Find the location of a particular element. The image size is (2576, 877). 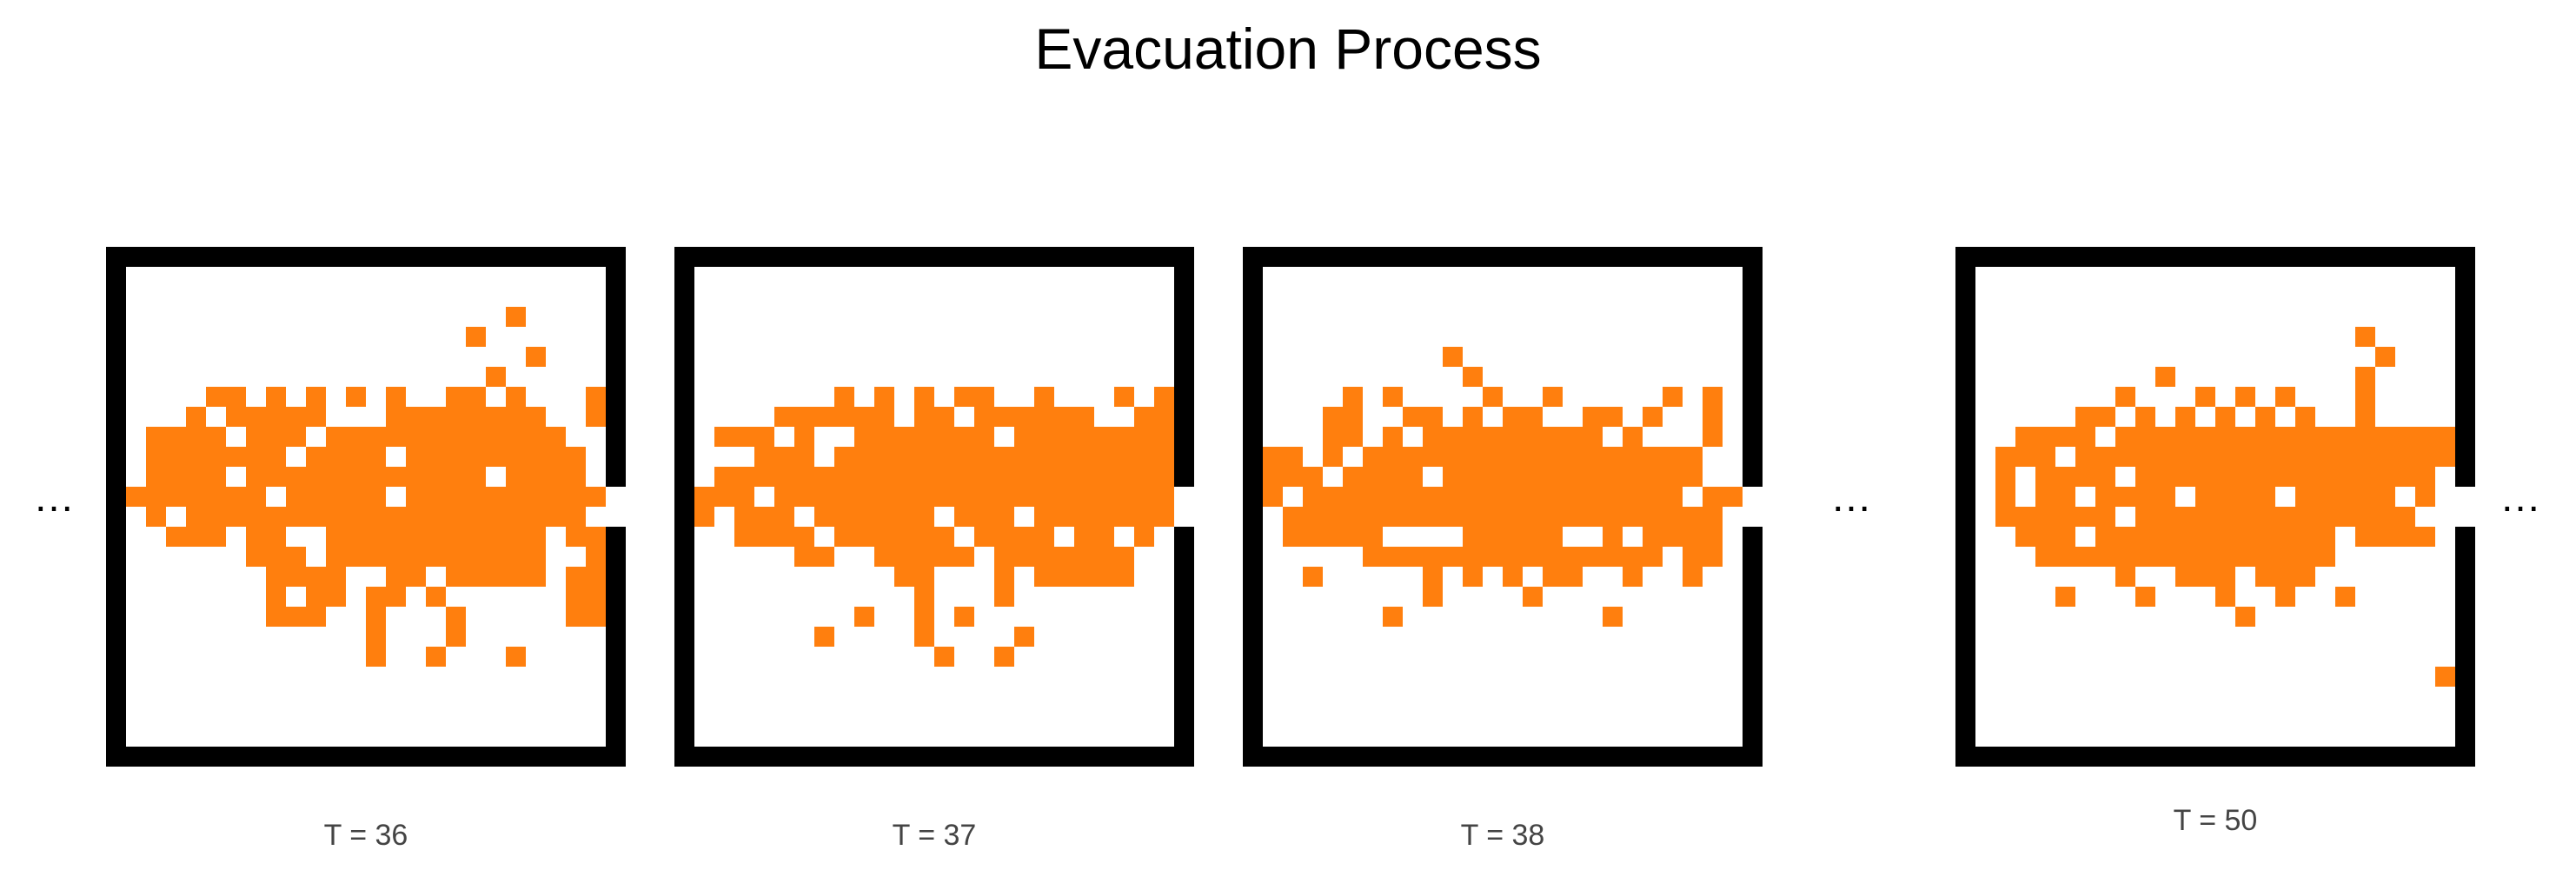

room-panel: T = 37 is located at coordinates (934, 549).